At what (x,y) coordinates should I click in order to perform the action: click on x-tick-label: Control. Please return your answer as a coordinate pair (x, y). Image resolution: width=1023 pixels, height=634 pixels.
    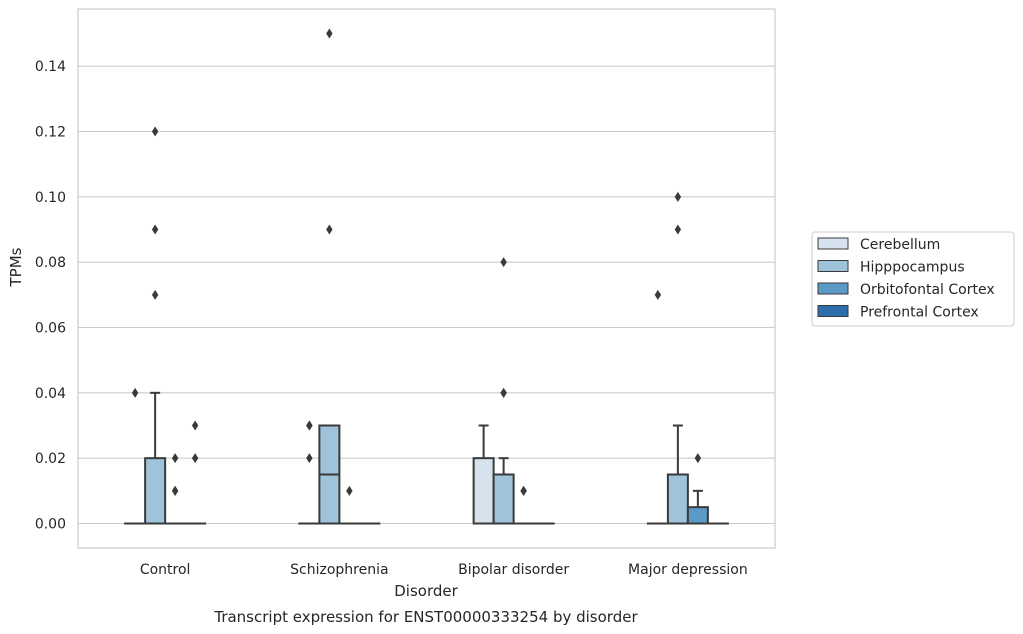
    Looking at the image, I should click on (165, 570).